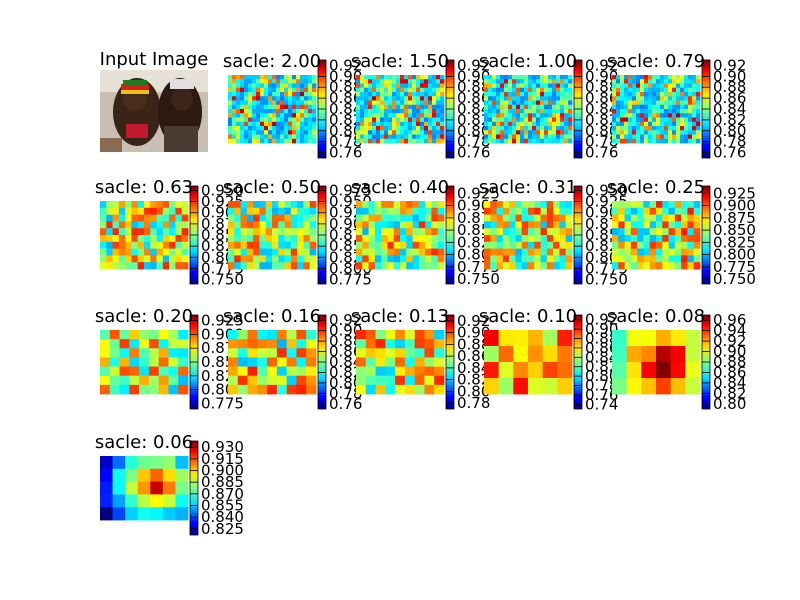 The width and height of the screenshot is (800, 600). What do you see at coordinates (734, 255) in the screenshot?
I see `colorbar-tick-label: 0.800` at bounding box center [734, 255].